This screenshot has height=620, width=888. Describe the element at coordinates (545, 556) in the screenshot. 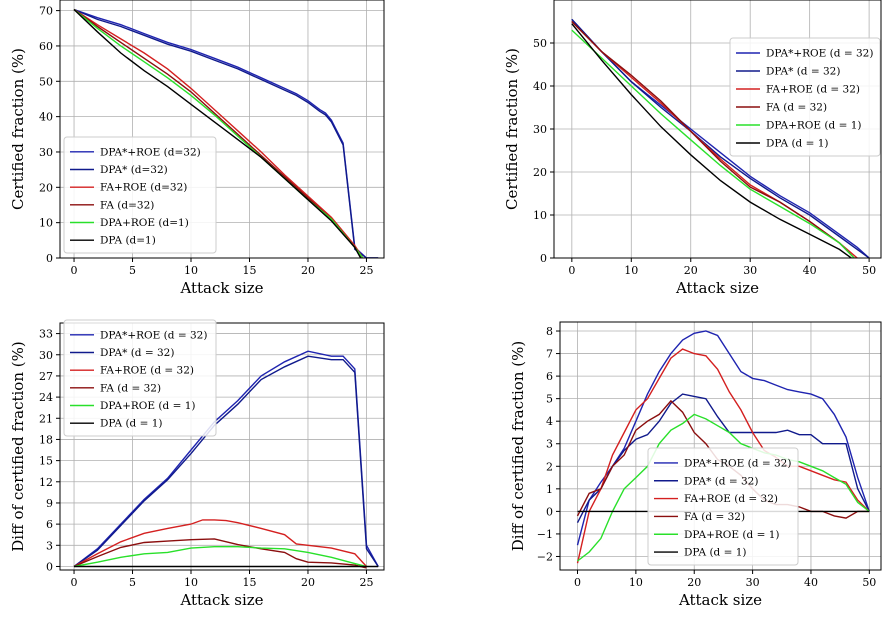

I see `y-tick-label: −2` at that location.